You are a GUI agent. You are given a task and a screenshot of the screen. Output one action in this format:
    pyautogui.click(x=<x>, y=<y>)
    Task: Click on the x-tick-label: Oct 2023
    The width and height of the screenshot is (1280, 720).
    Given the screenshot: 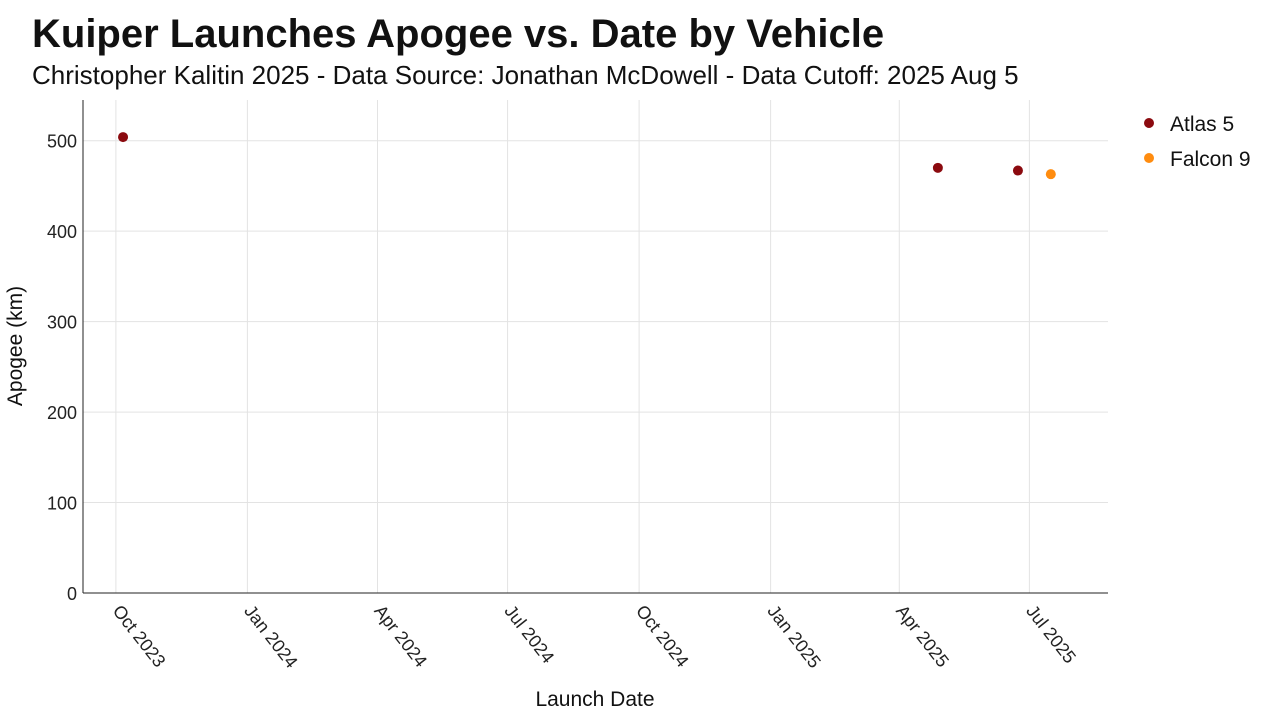 What is the action you would take?
    pyautogui.click(x=139, y=636)
    